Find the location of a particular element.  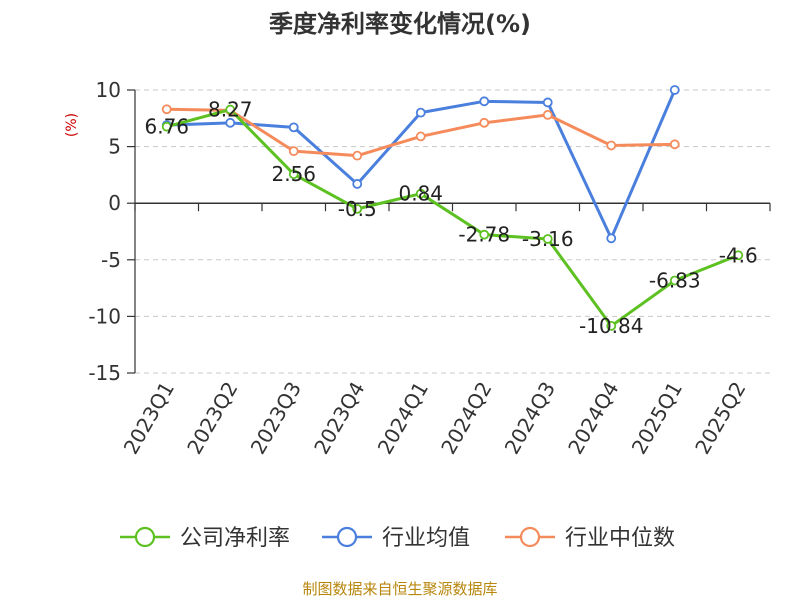

y-tick-label: -5 is located at coordinates (111, 260).